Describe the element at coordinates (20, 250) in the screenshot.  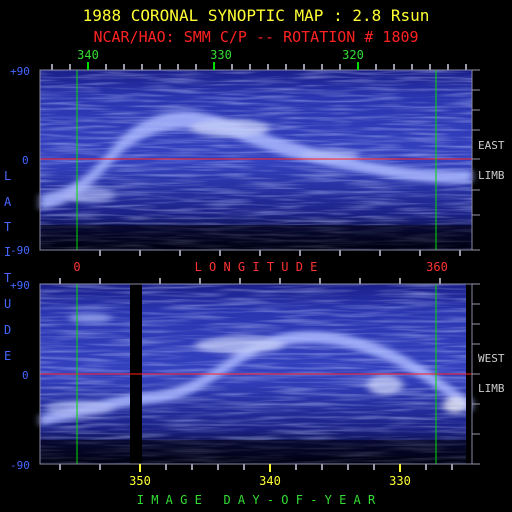
I see `top-lat-label-south: -90` at that location.